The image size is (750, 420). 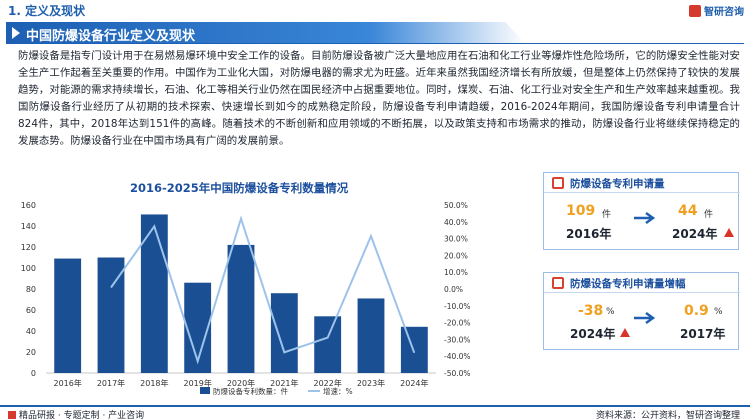 What do you see at coordinates (456, 222) in the screenshot?
I see `y-right-tick-label: 40.0%` at bounding box center [456, 222].